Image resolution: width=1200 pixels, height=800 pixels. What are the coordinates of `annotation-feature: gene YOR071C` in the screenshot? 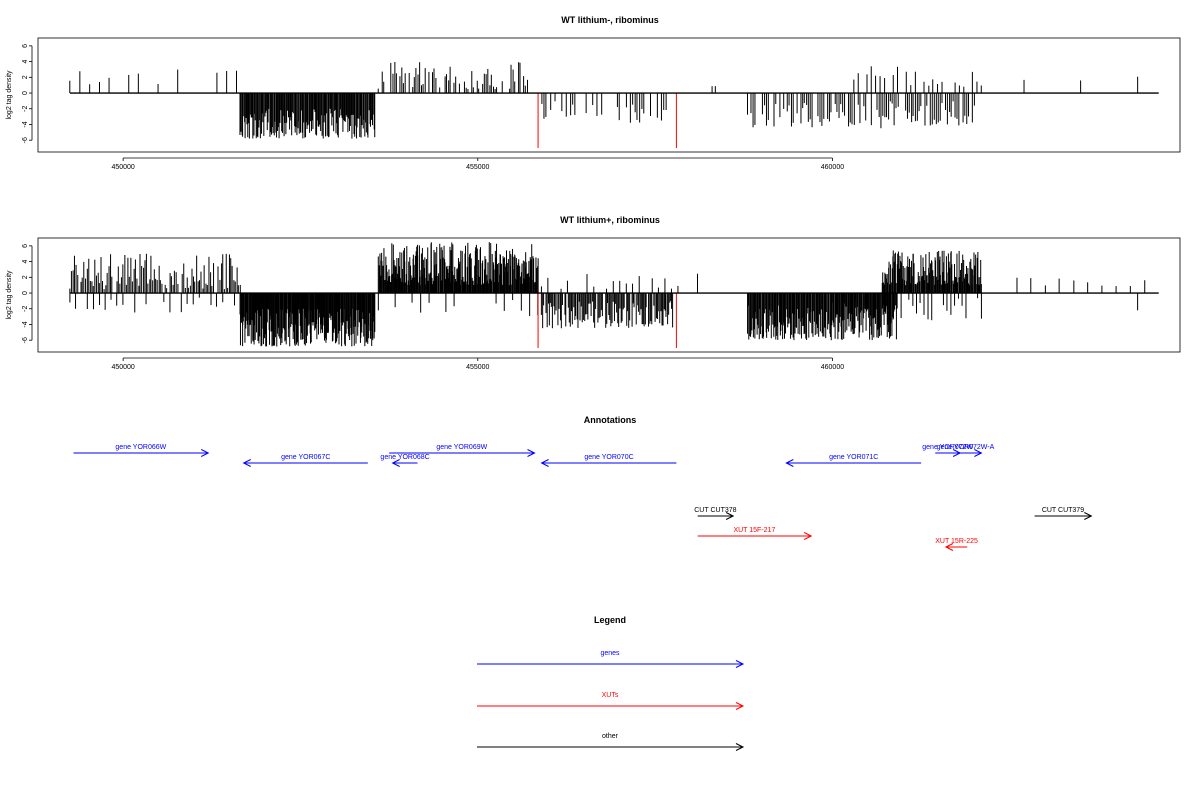 It's located at (853, 460).